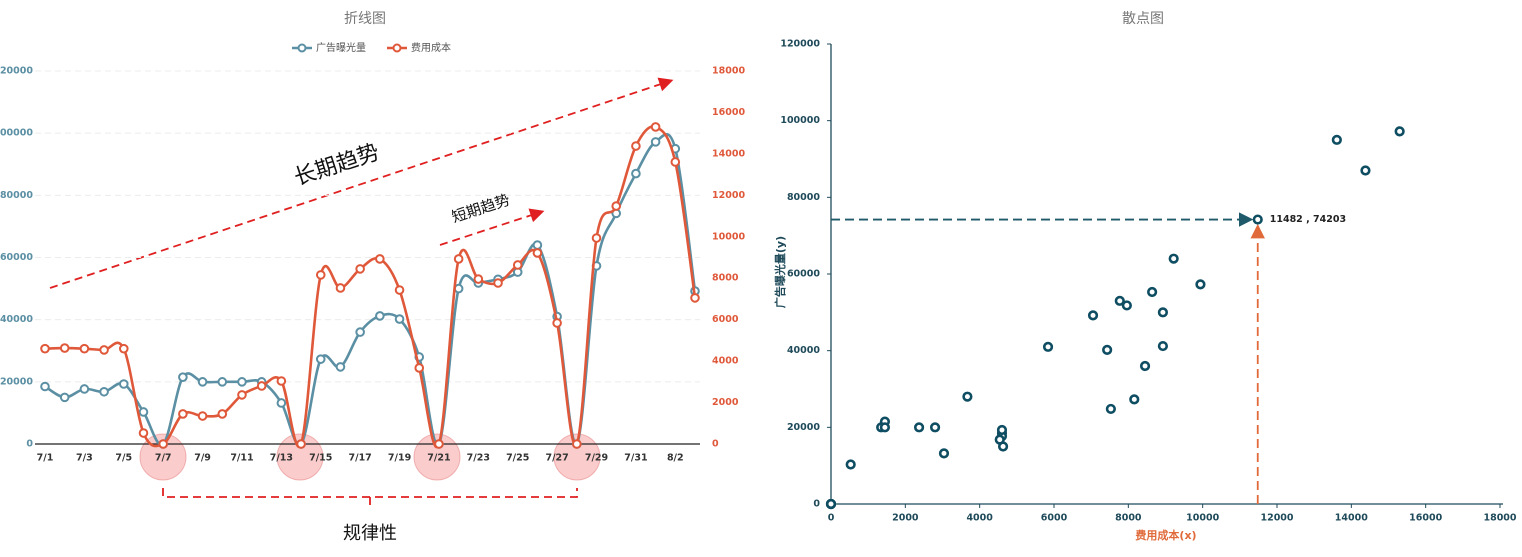  Describe the element at coordinates (359, 458) in the screenshot. I see `x-tick-label: 7/17` at that location.